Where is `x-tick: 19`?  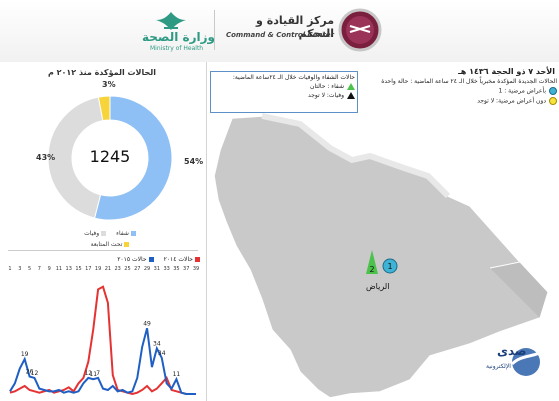 x-tick: 19 is located at coordinates (98, 269).